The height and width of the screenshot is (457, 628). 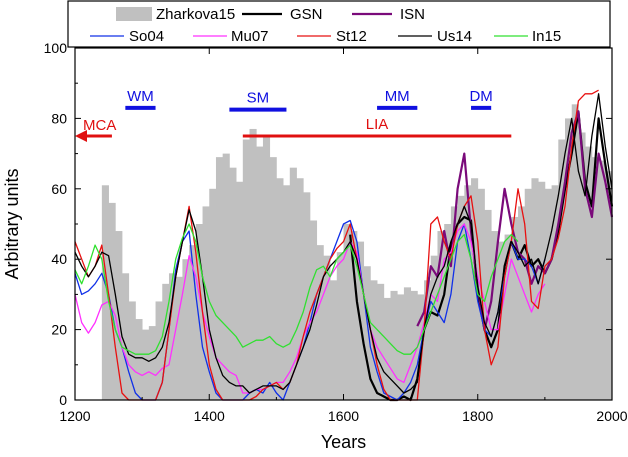 What do you see at coordinates (209, 416) in the screenshot?
I see `x-tick-label: 1400` at bounding box center [209, 416].